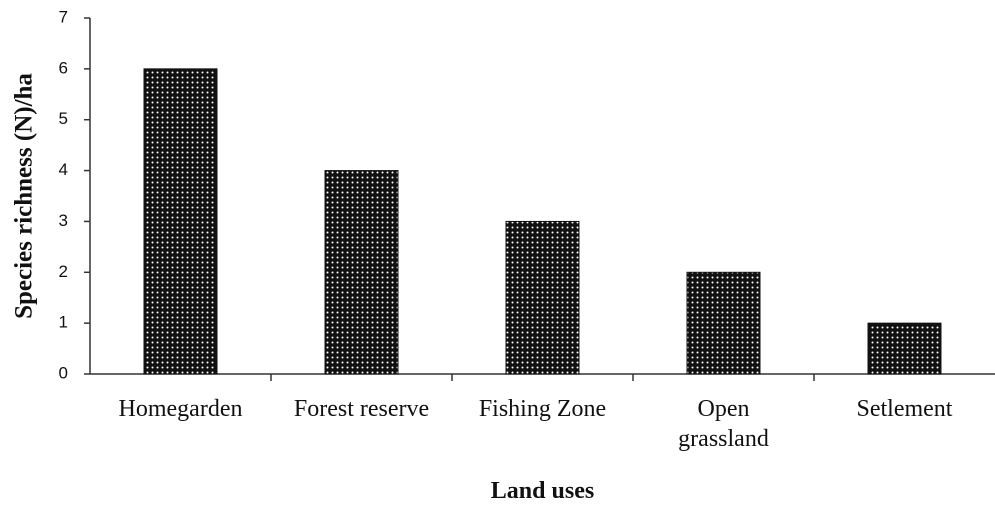 Image resolution: width=995 pixels, height=508 pixels. What do you see at coordinates (180, 409) in the screenshot?
I see `x-tick-label: Homegarden` at bounding box center [180, 409].